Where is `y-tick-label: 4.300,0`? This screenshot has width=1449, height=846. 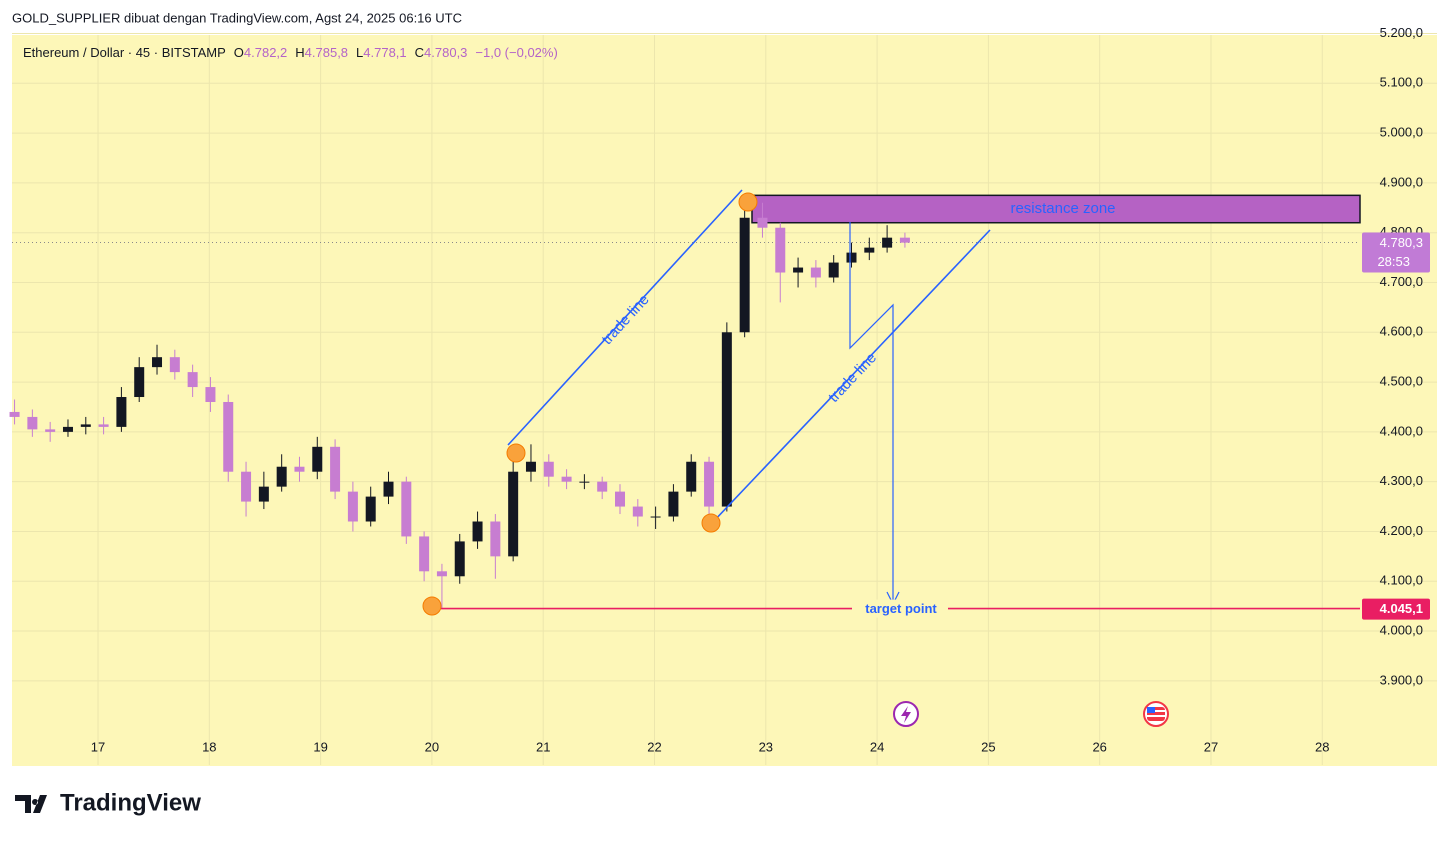
y-tick-label: 4.300,0 is located at coordinates (1401, 480).